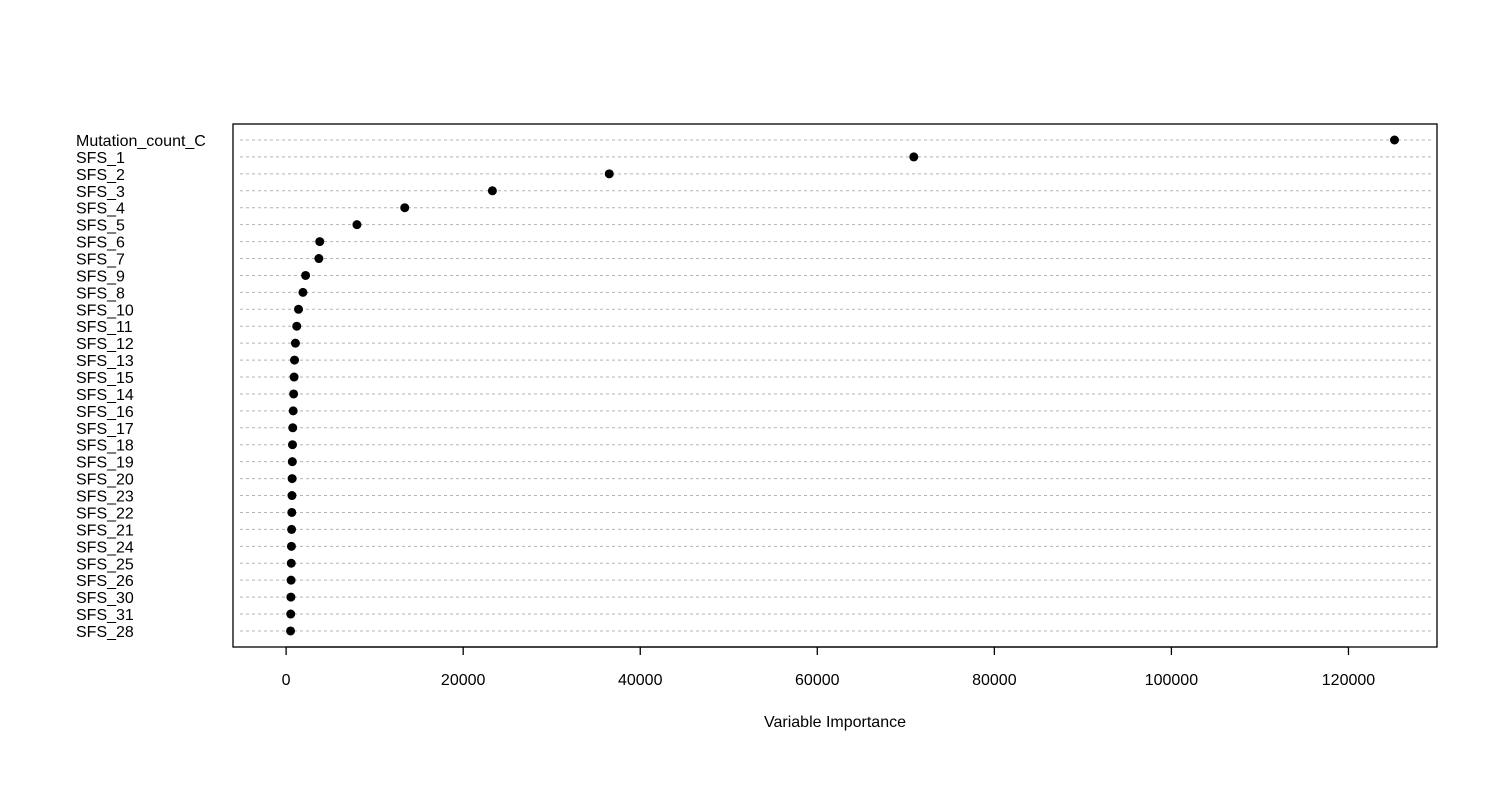 This screenshot has height=805, width=1500. Describe the element at coordinates (105, 310) in the screenshot. I see `category-label: SFS_10` at that location.